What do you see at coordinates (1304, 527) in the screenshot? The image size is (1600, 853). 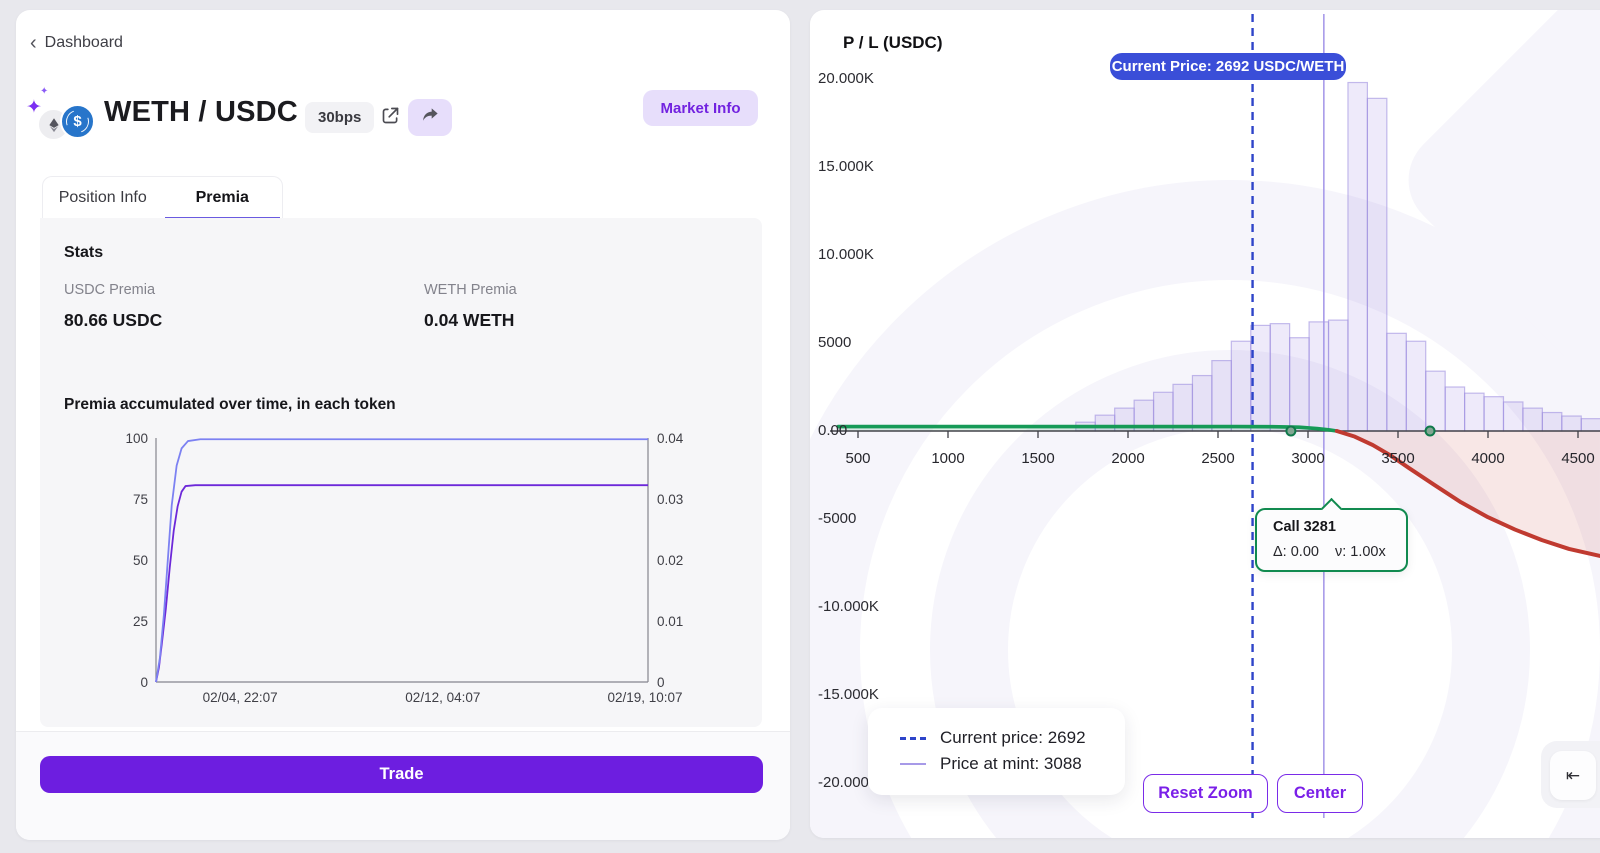 I see `tooltip-title: Call 3281` at bounding box center [1304, 527].